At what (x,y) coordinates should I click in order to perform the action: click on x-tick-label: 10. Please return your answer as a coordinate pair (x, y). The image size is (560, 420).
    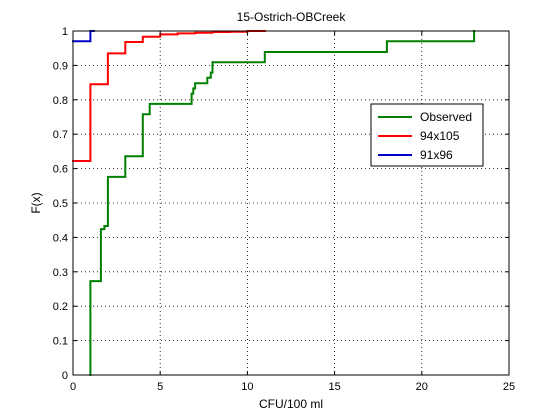
    Looking at the image, I should click on (247, 387).